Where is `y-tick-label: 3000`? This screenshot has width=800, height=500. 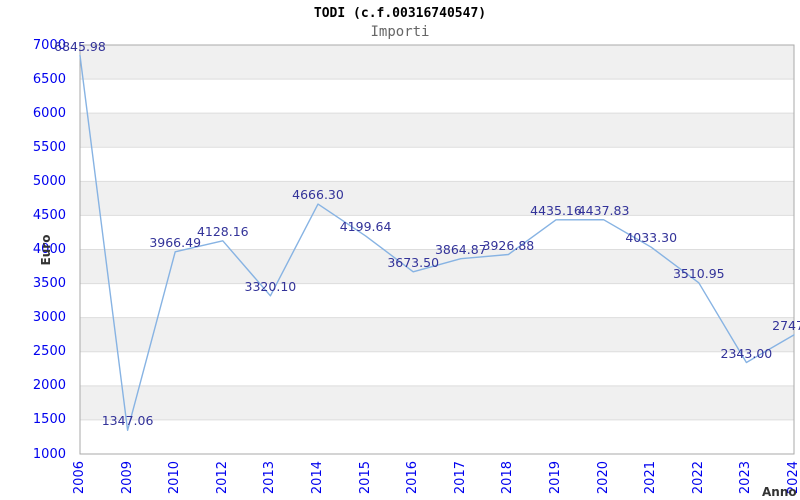 y-tick-label: 3000 is located at coordinates (49, 318).